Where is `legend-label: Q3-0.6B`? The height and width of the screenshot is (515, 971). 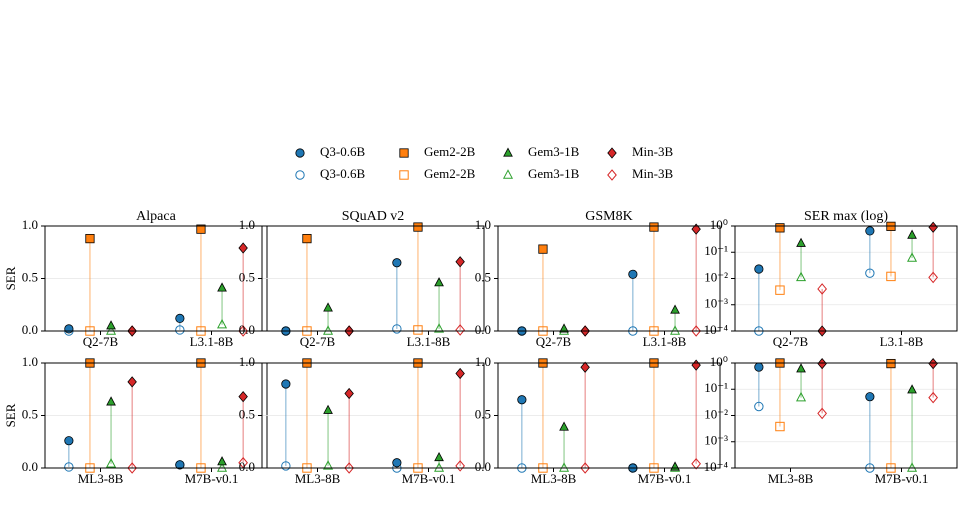
legend-label: Q3-0.6B is located at coordinates (342, 173).